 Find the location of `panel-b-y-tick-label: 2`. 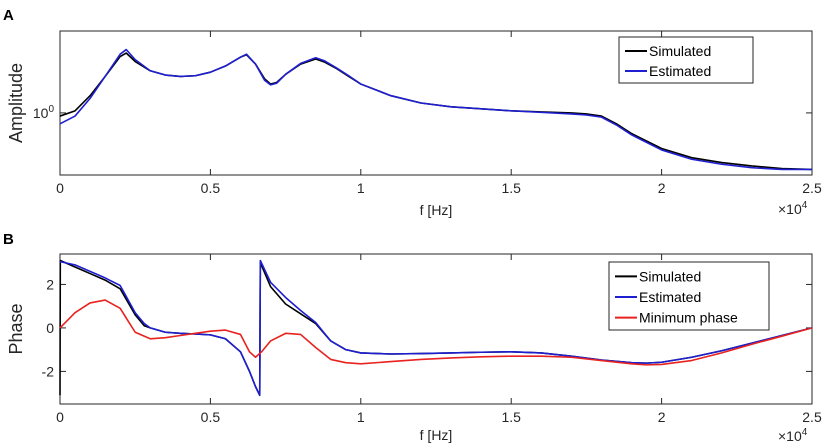

panel-b-y-tick-label: 2 is located at coordinates (50, 284).